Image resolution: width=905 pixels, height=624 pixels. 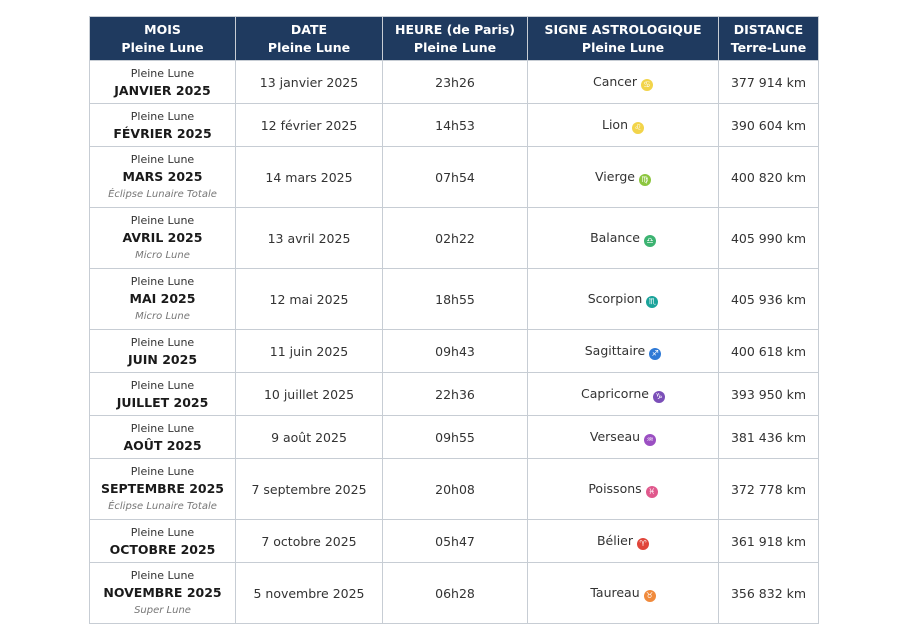 What do you see at coordinates (649, 240) in the screenshot?
I see `zodiac-sign-icon: ♎` at bounding box center [649, 240].